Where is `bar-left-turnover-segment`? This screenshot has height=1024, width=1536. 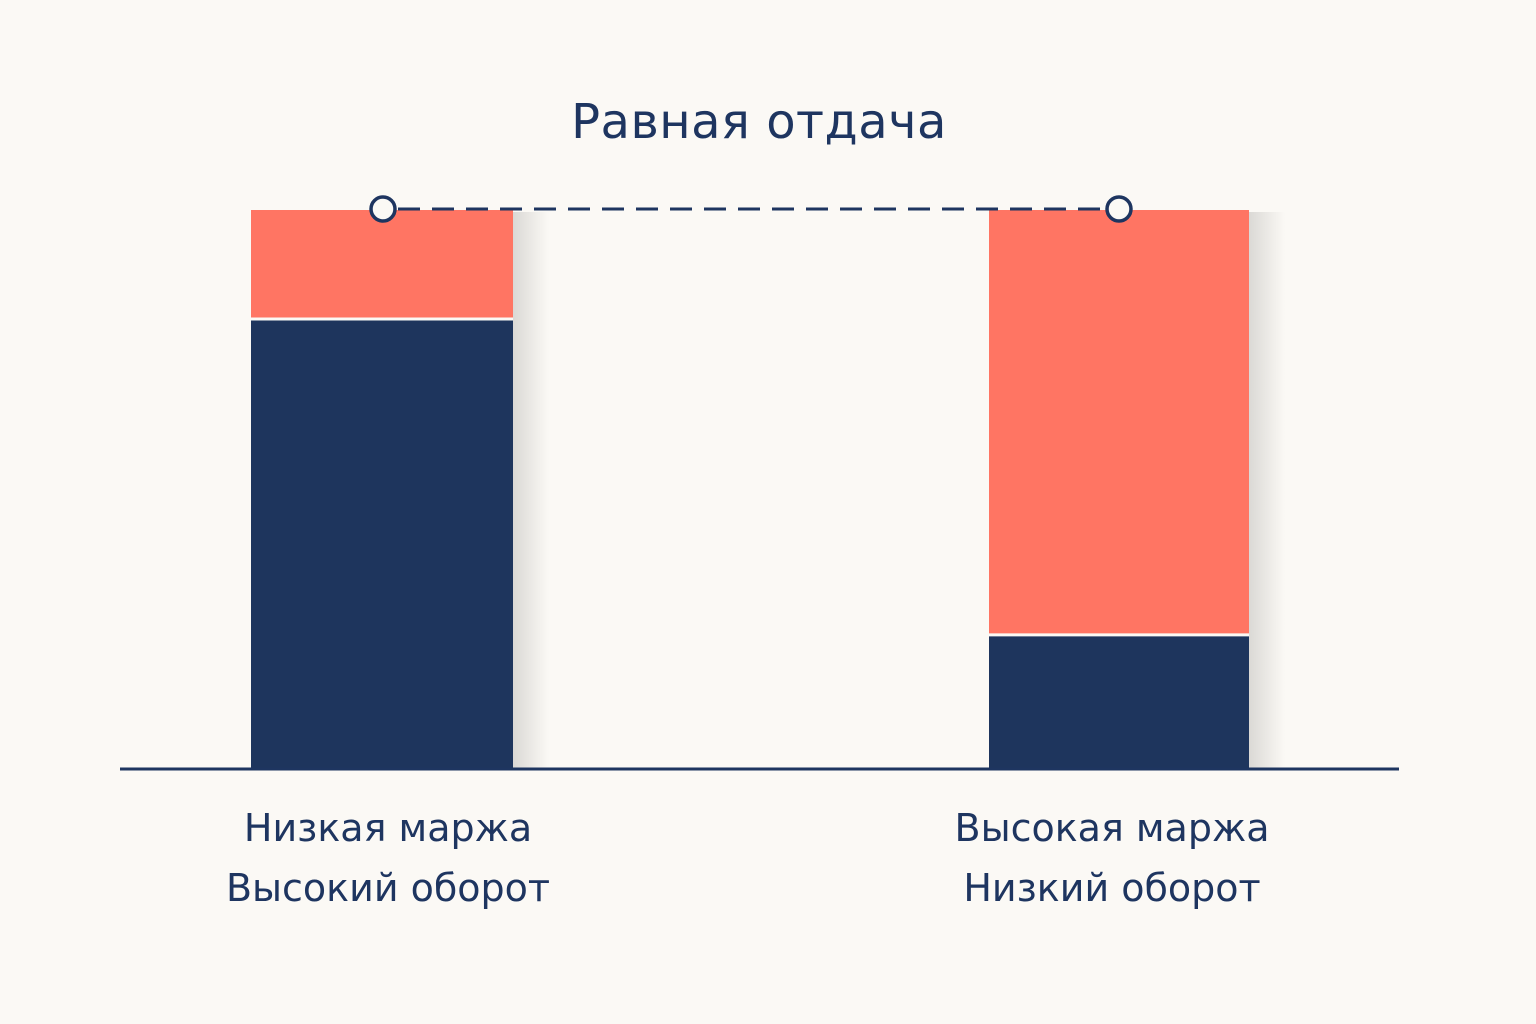 bar-left-turnover-segment is located at coordinates (382, 544).